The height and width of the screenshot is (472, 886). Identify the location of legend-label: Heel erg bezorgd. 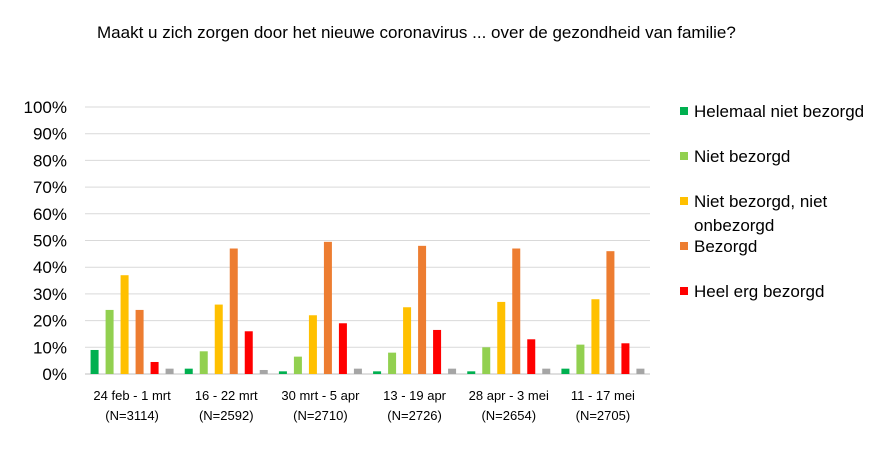
(759, 291).